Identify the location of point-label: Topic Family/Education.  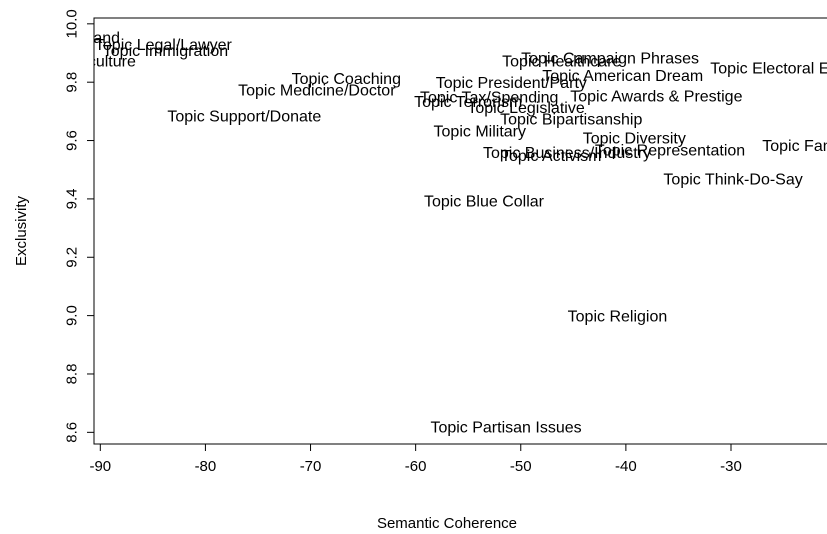
(794, 146).